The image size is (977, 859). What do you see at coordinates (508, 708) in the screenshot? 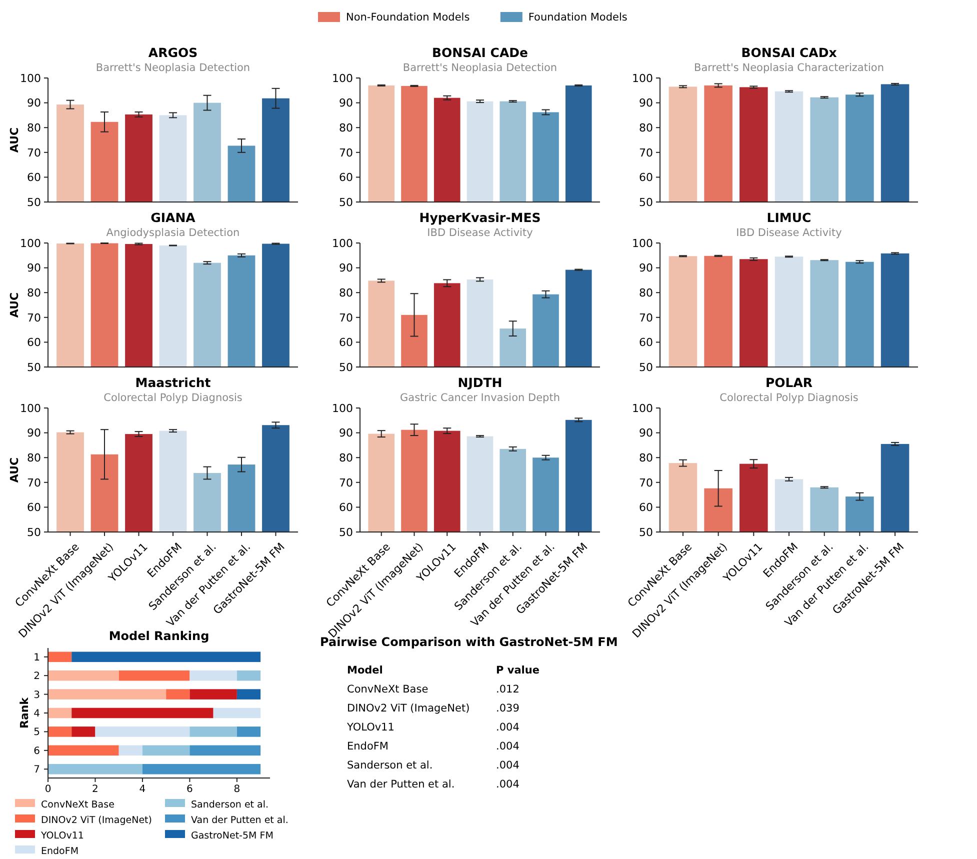
I see `text: .039` at bounding box center [508, 708].